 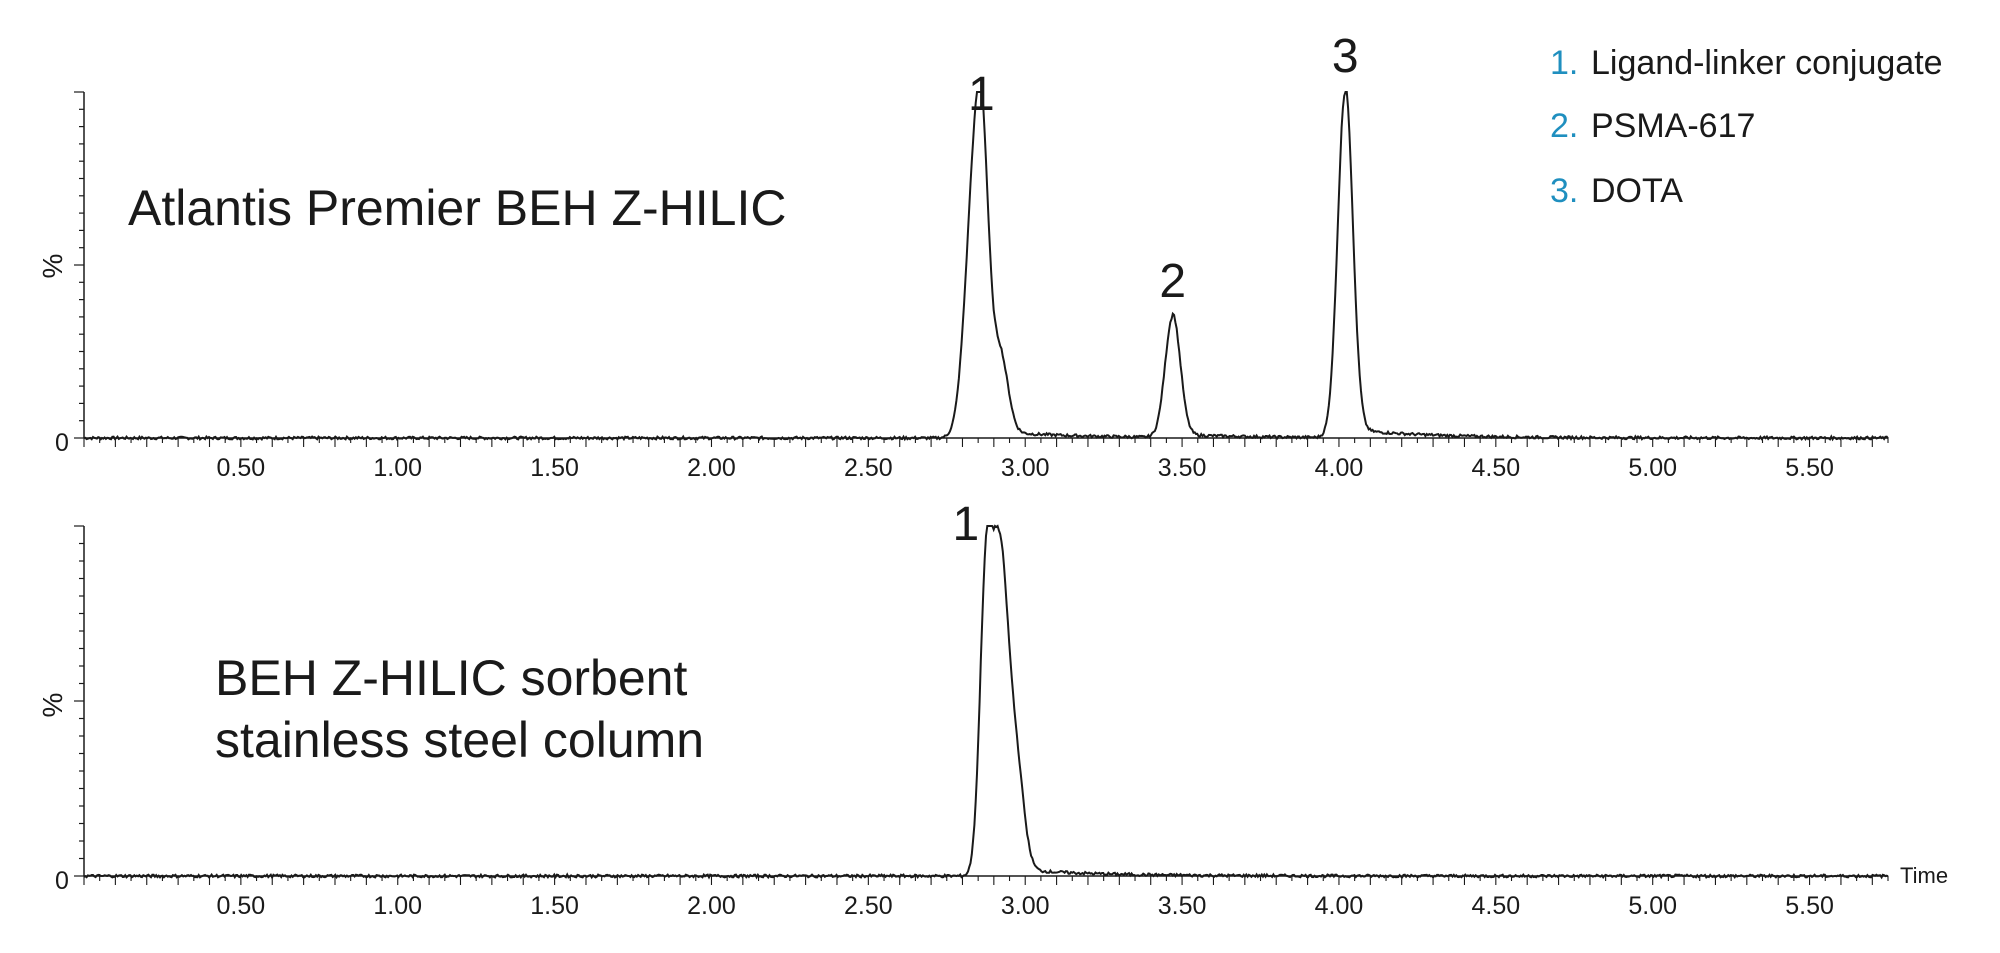 I want to click on legend-item-3: 3. DOTA, so click(x=1616, y=191).